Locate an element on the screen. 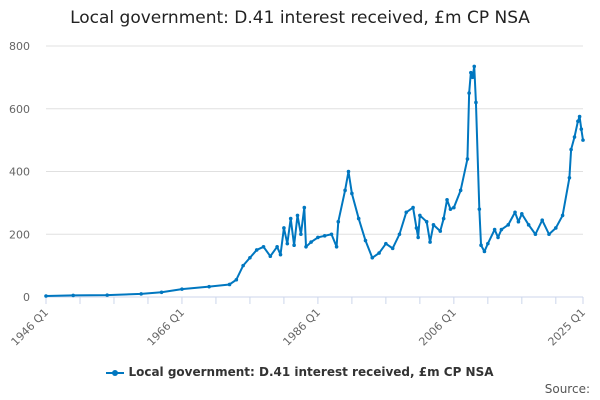 This screenshot has width=600, height=400. source-label: Source: is located at coordinates (567, 389).